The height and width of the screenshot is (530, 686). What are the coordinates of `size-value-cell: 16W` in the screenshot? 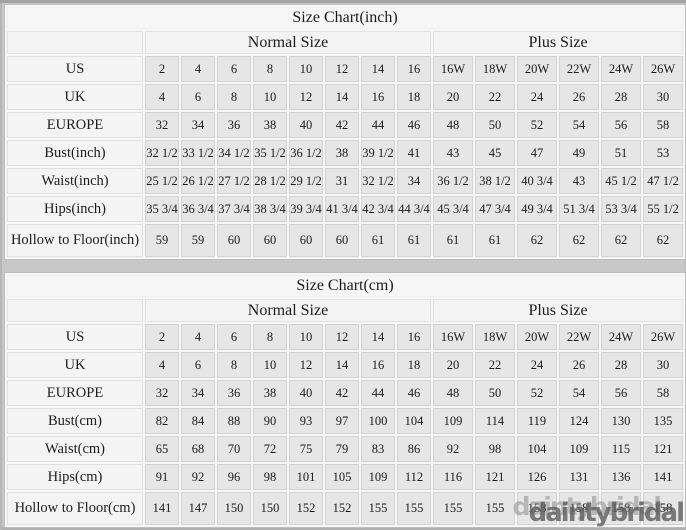 It's located at (453, 69).